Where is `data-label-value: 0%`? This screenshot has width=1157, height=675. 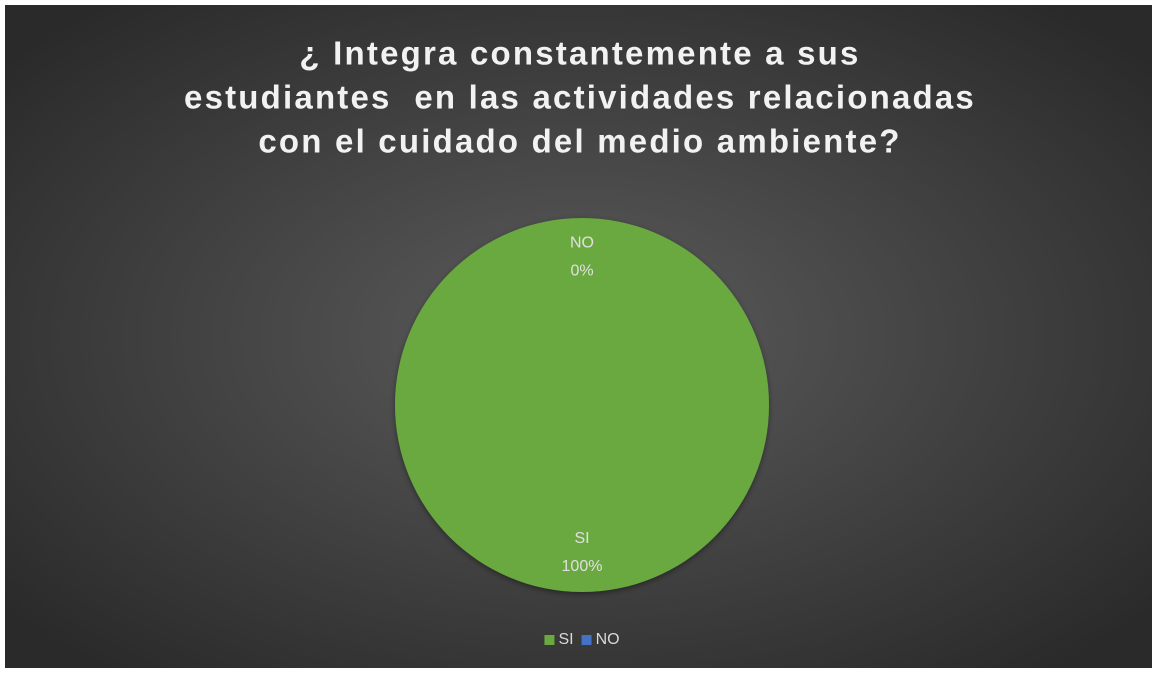
data-label-value: 0% is located at coordinates (581, 270).